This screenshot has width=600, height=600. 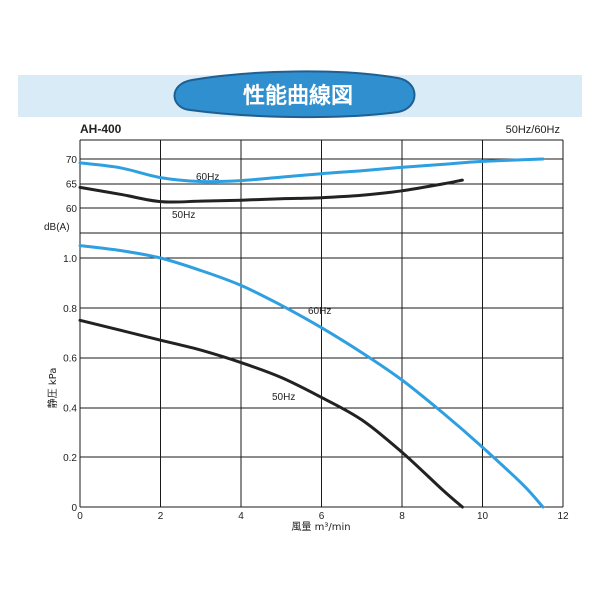 What do you see at coordinates (52, 388) in the screenshot?
I see `y-axis-label: 静圧 kPa` at bounding box center [52, 388].